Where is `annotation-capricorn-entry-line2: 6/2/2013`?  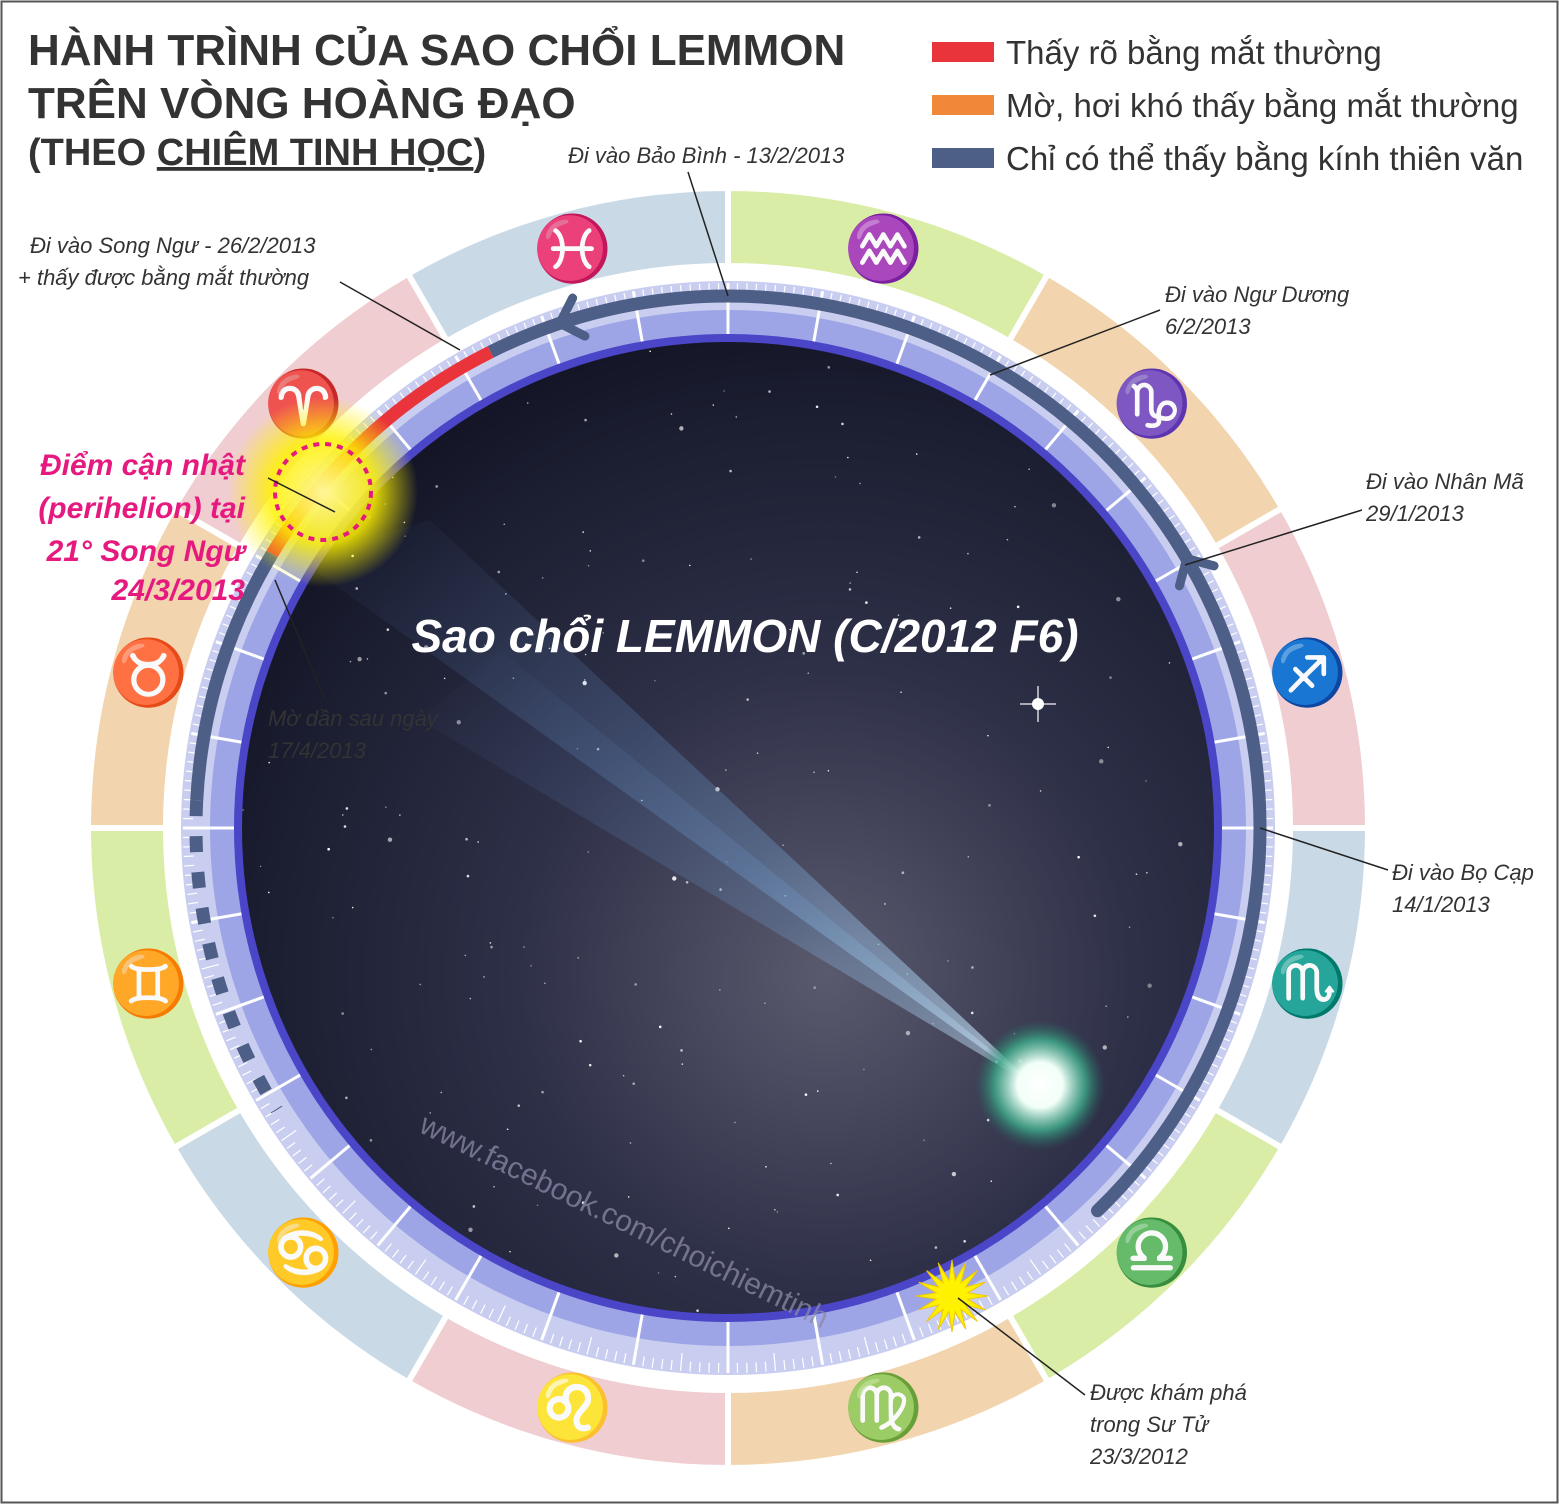 annotation-capricorn-entry-line2: 6/2/2013 is located at coordinates (1208, 326).